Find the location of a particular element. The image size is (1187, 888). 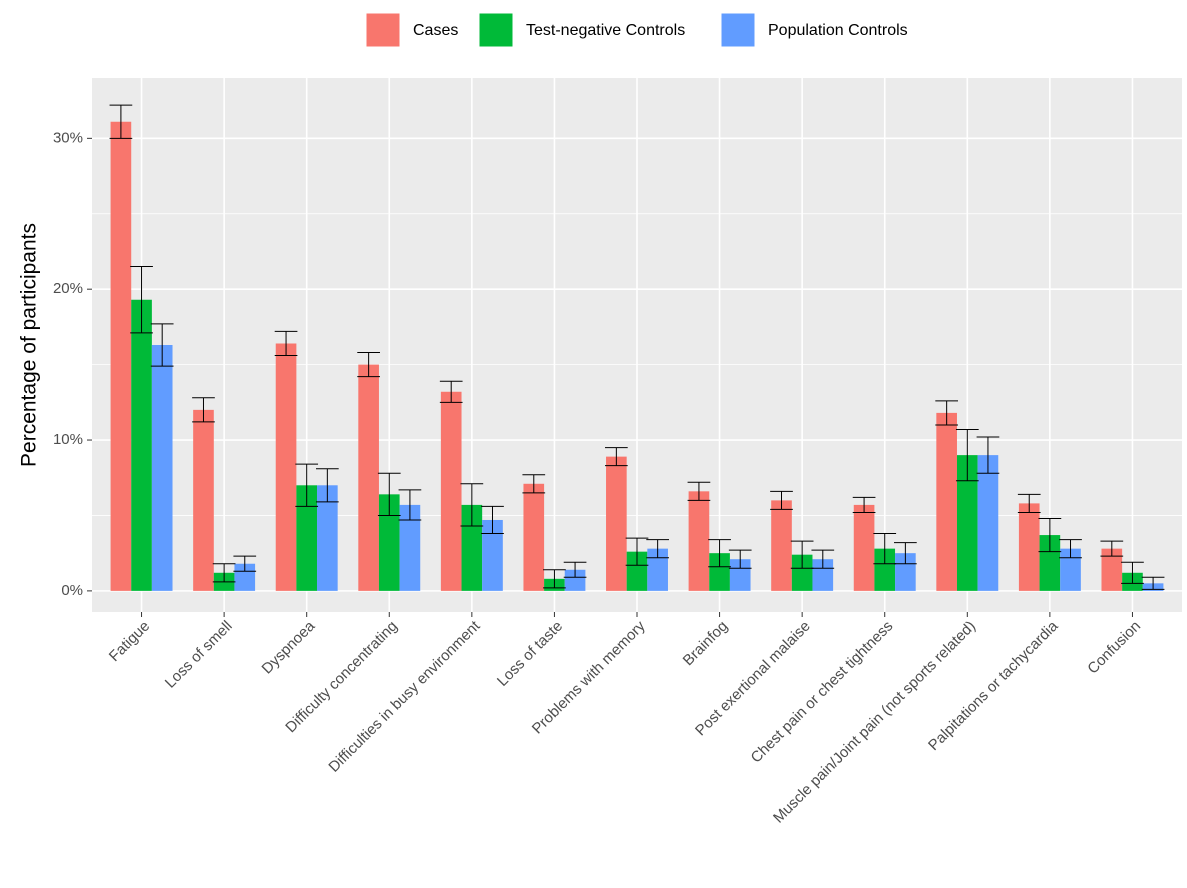

y-axis-title: Percentage of participants is located at coordinates (29, 345).